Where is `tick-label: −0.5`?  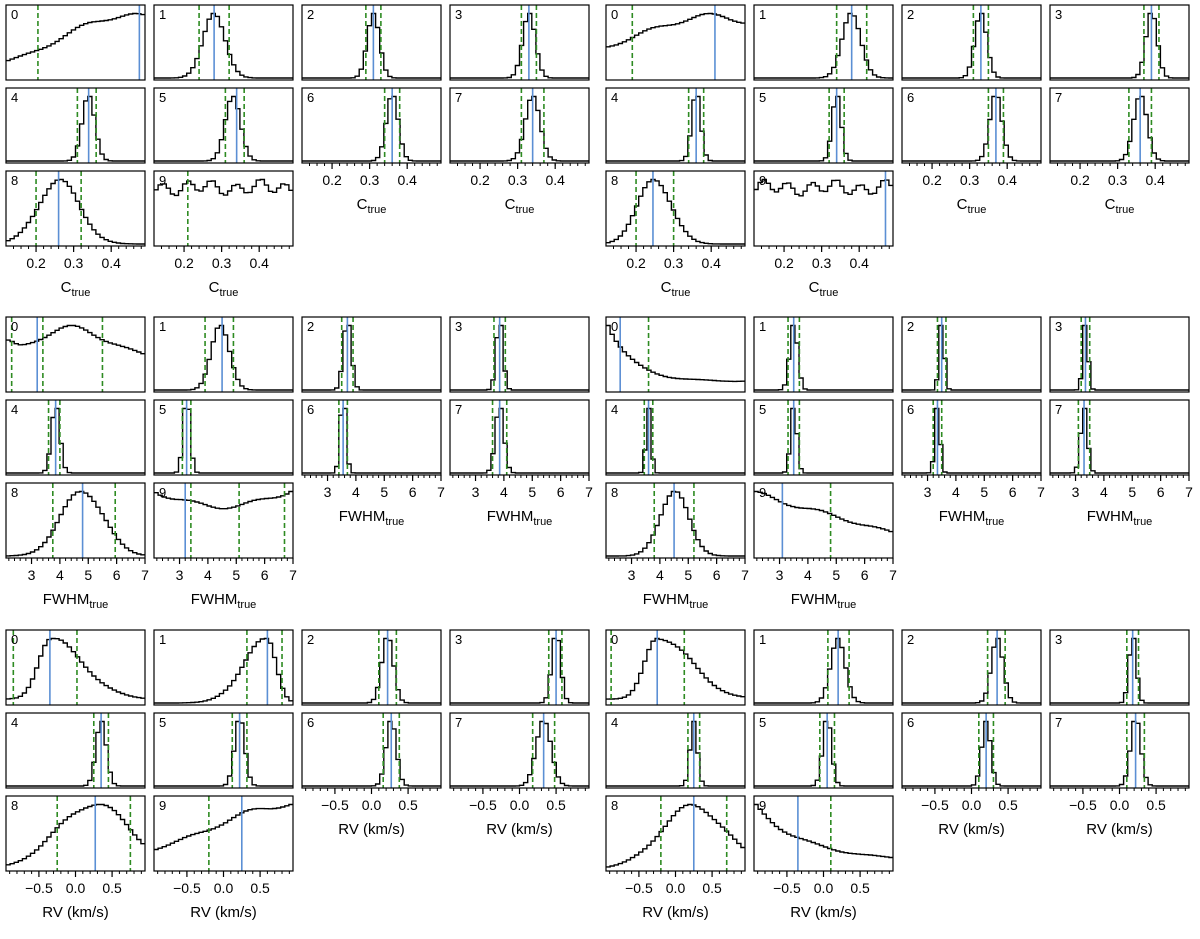 tick-label: −0.5 is located at coordinates (639, 888).